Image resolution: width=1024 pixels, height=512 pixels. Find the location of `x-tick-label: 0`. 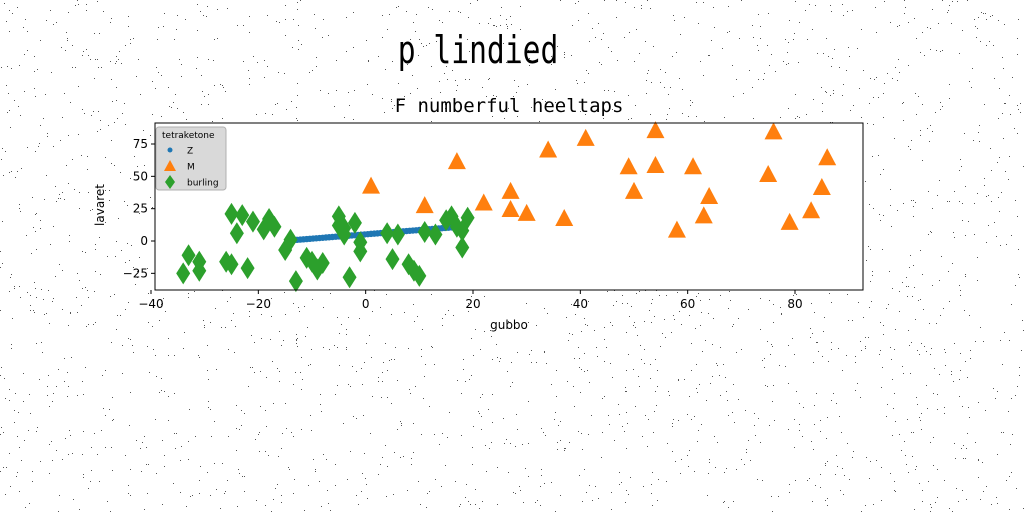

x-tick-label: 0 is located at coordinates (366, 304).